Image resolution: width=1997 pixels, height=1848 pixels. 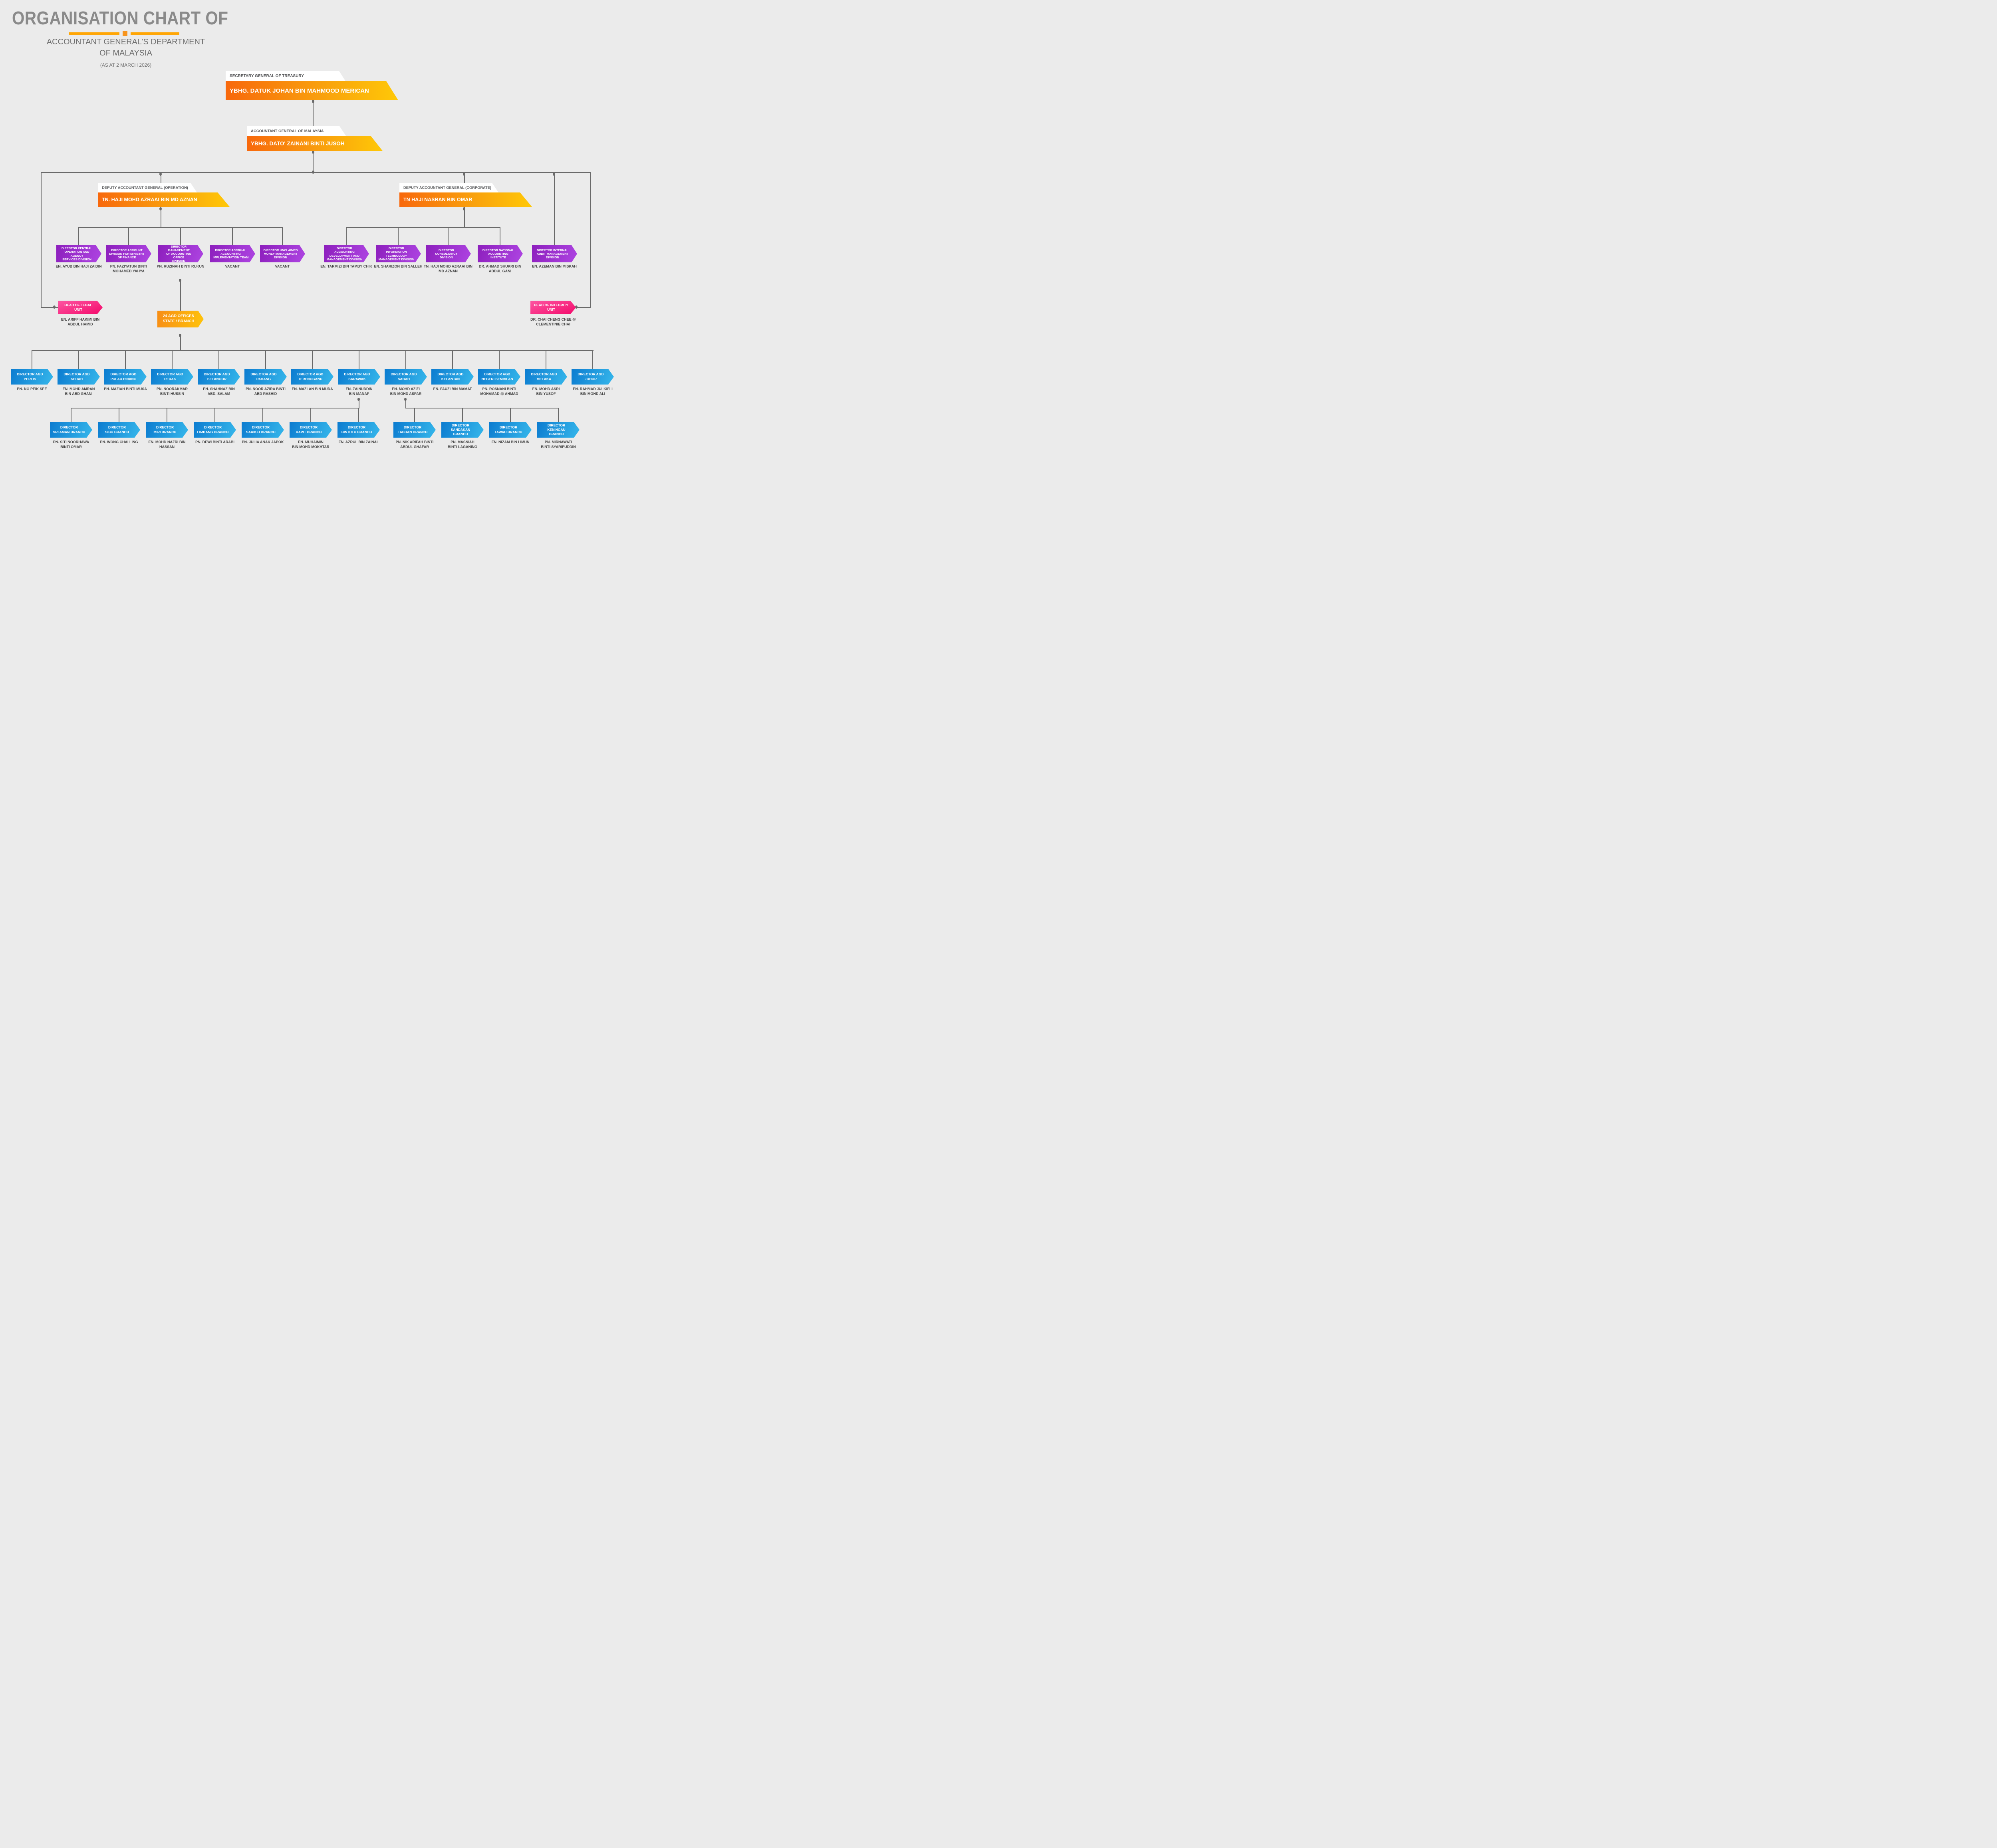 What do you see at coordinates (265, 377) in the screenshot?
I see `state-box-pahang: DIRECTOR AGD PAHANG` at bounding box center [265, 377].